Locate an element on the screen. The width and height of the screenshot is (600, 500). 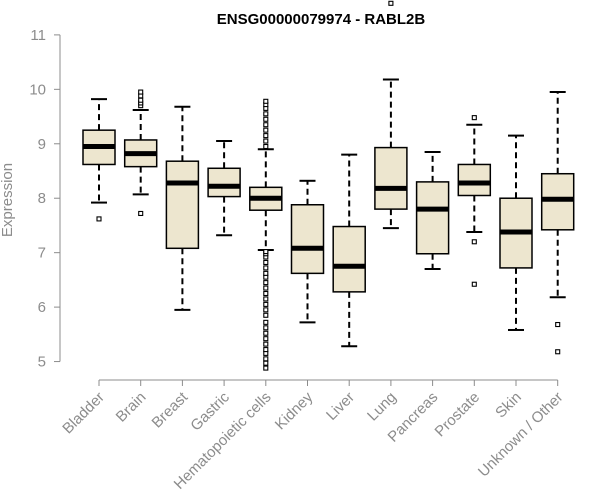
box-kidney is located at coordinates (307, 251).